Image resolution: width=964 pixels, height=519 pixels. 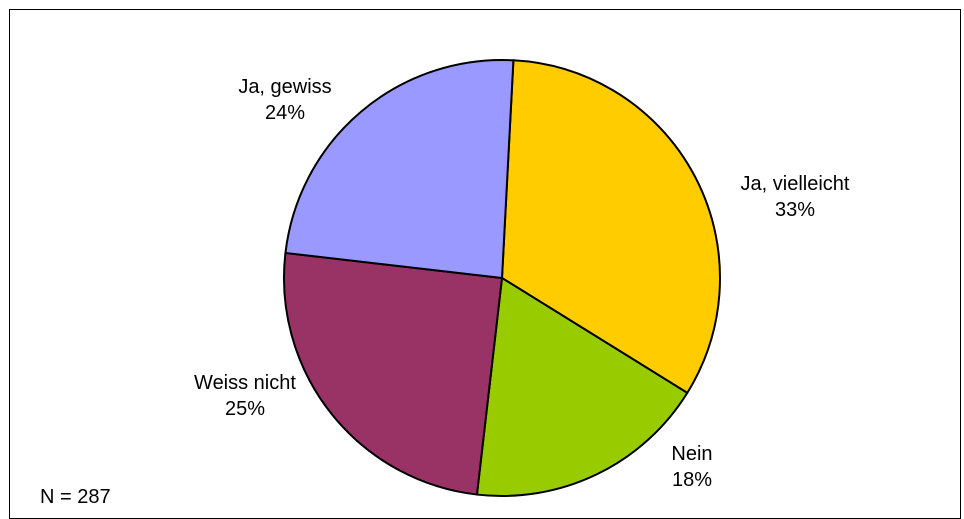 I want to click on slice-label-text: Weiss nicht, so click(x=245, y=383).